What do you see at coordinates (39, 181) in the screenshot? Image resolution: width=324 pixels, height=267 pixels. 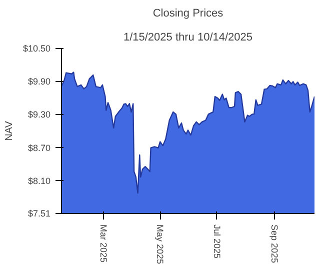 I see `y-tick-label: $8.10` at bounding box center [39, 181].